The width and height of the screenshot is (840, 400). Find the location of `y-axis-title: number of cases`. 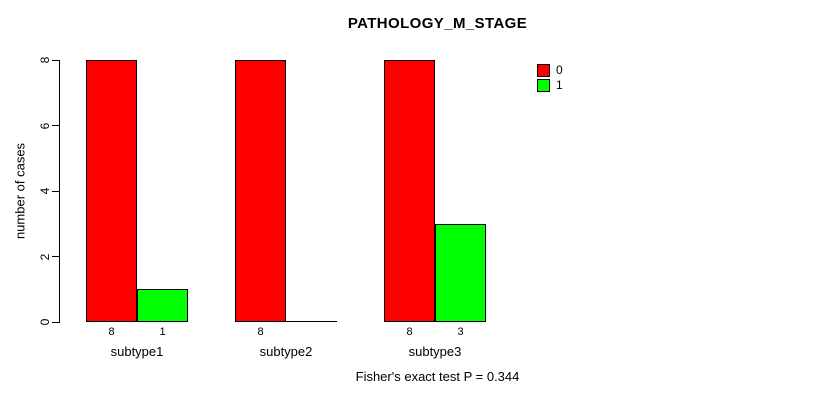

y-axis-title: number of cases is located at coordinates (20, 191).